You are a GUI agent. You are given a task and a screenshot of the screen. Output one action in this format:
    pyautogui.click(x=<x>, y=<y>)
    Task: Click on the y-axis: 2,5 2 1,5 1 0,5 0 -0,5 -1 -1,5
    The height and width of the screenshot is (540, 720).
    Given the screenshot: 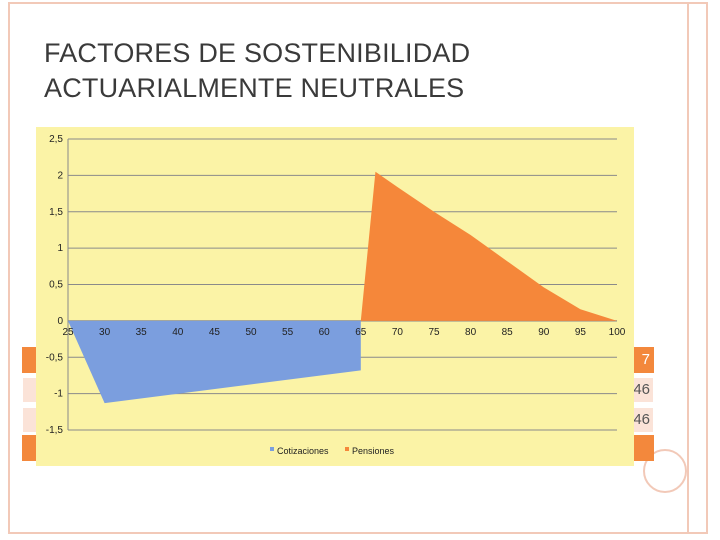 What is the action you would take?
    pyautogui.click(x=55, y=285)
    